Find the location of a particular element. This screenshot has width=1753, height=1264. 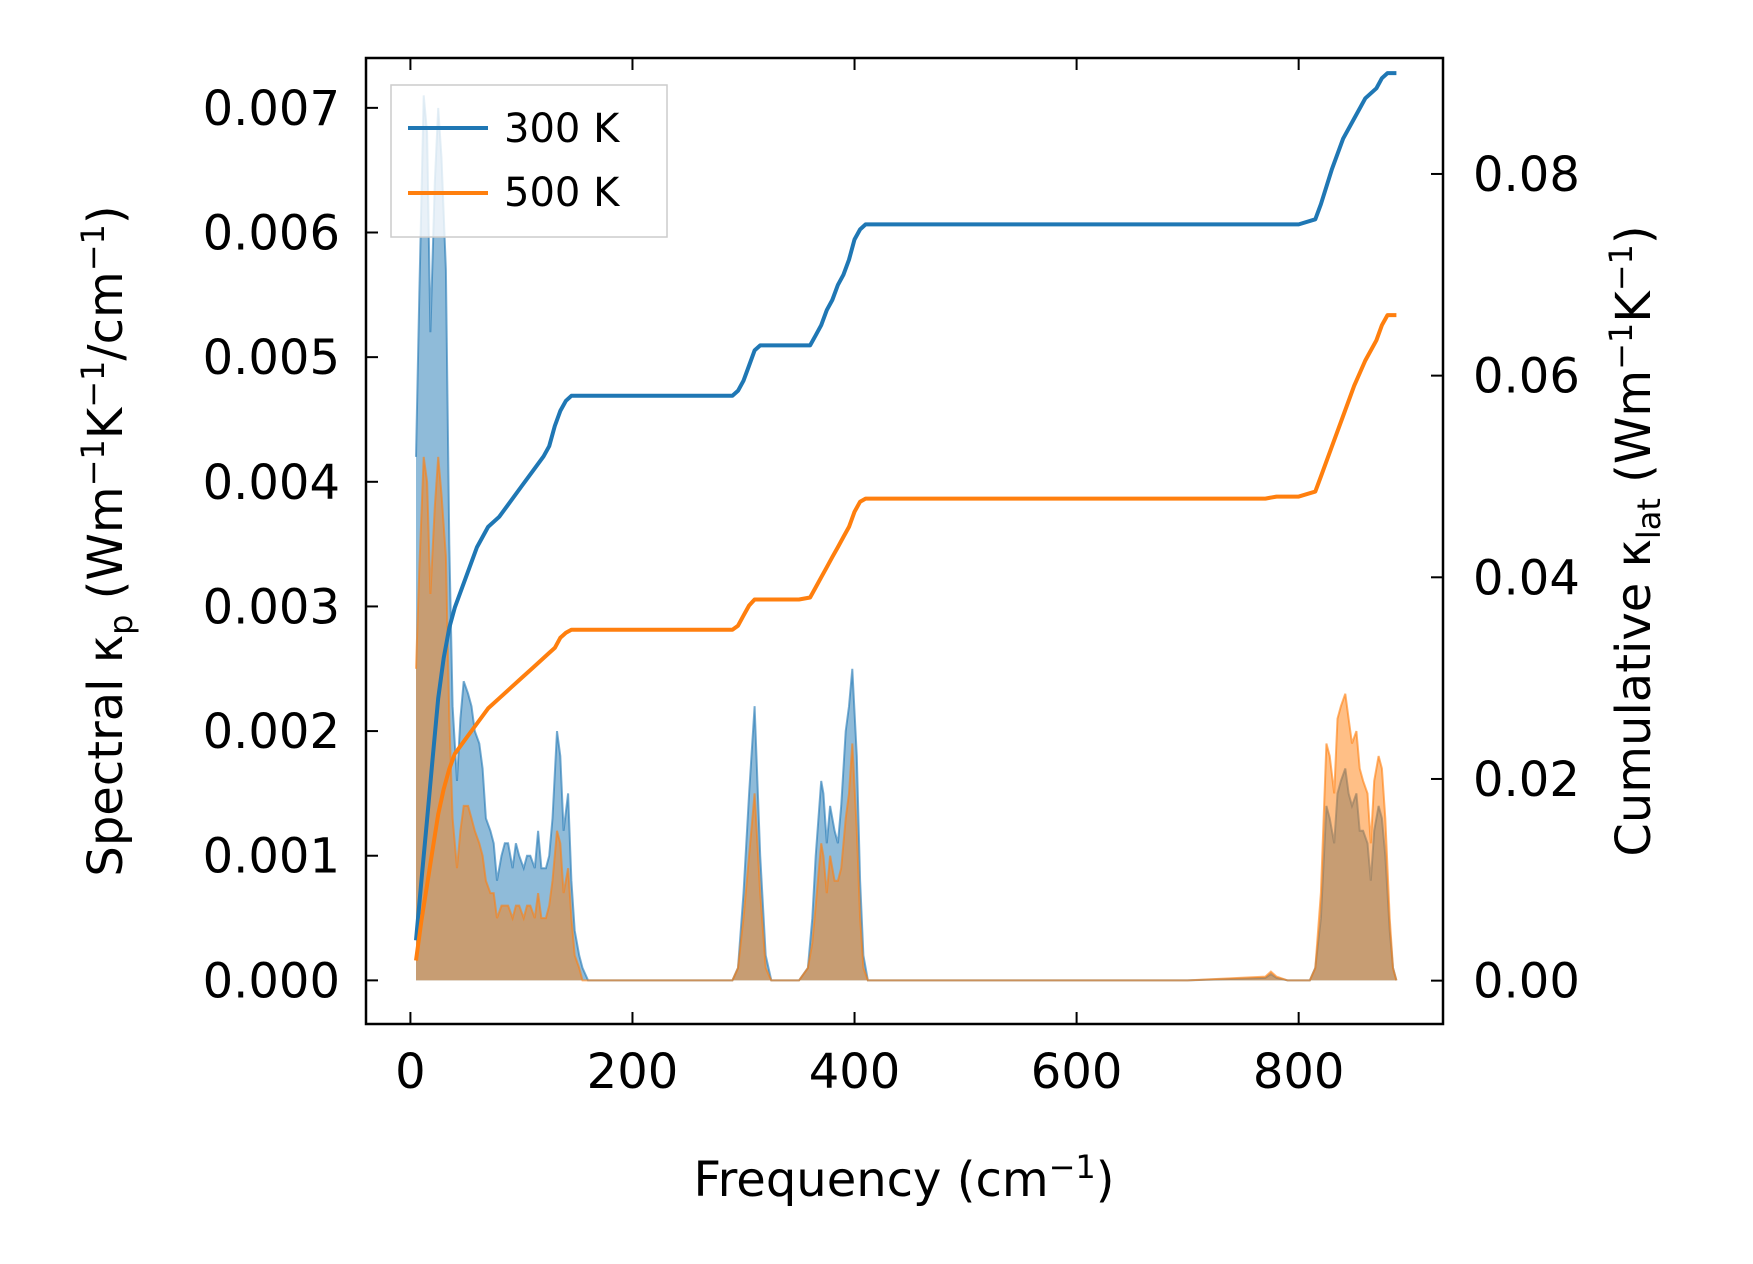

y-left-tick-label: 0.005 is located at coordinates (271, 358).